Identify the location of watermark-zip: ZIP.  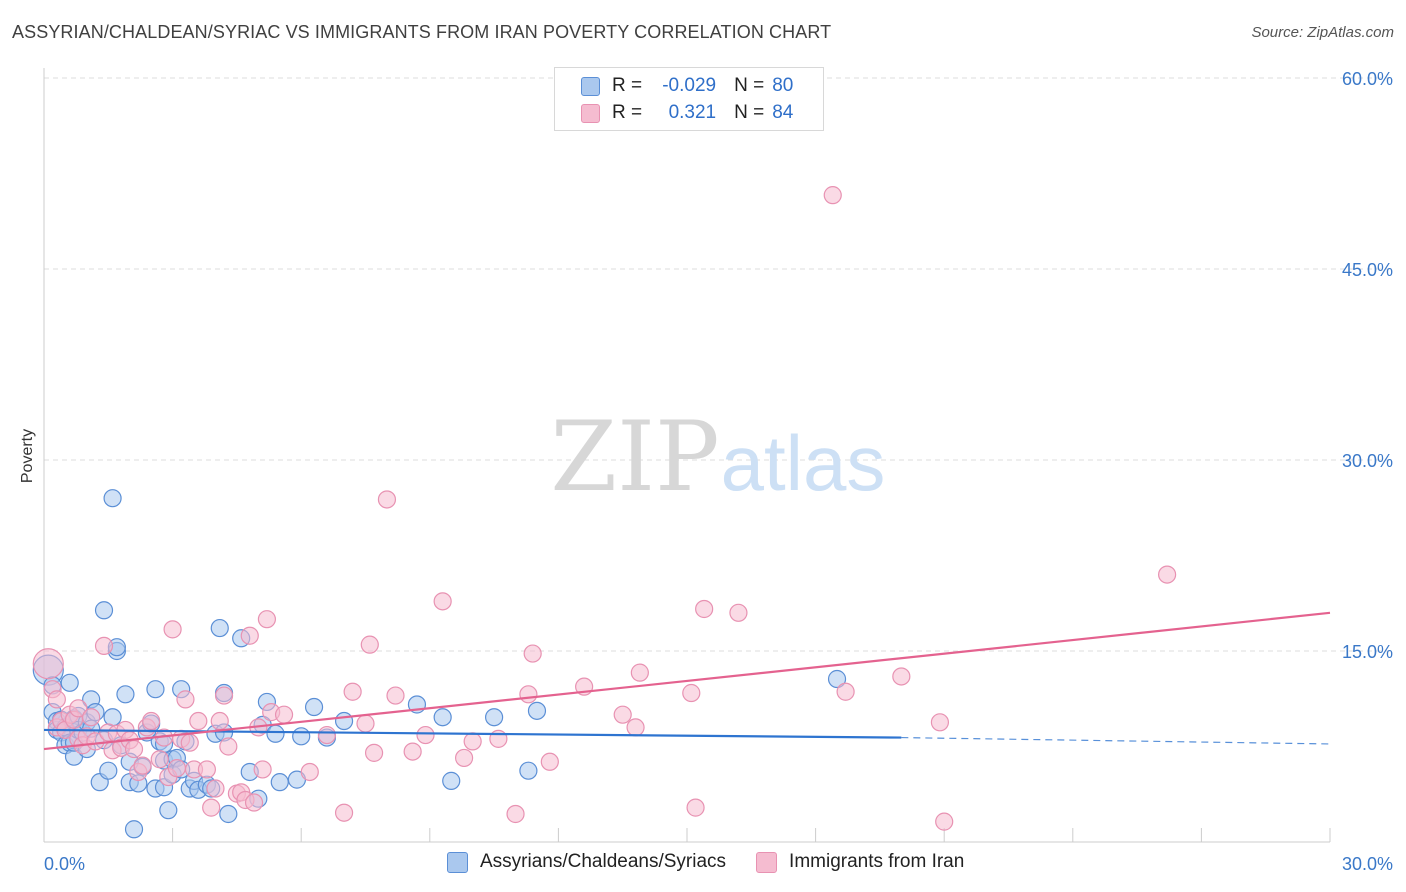
(634, 457).